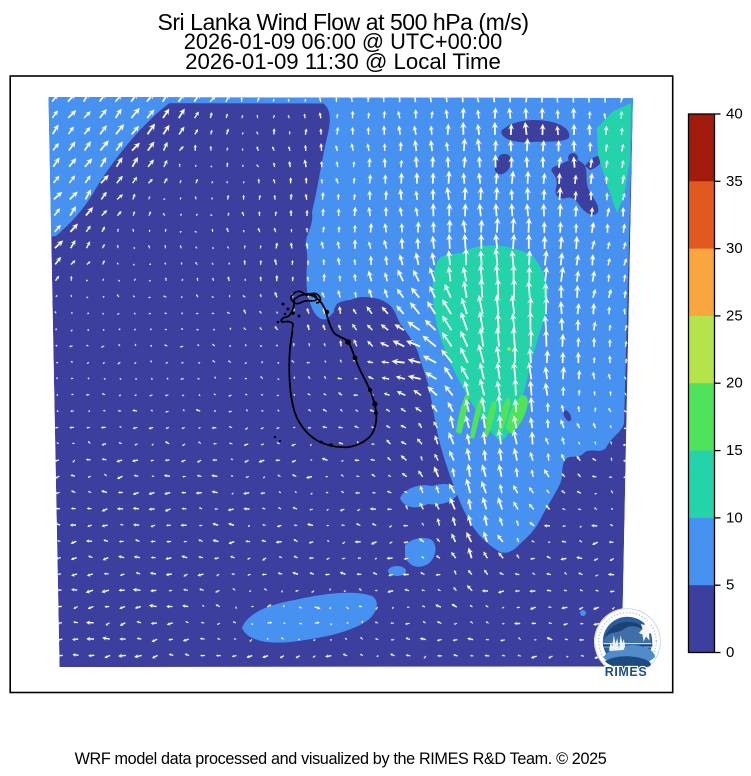 Image resolution: width=751 pixels, height=776 pixels. I want to click on svg-text: 25, so click(734, 315).